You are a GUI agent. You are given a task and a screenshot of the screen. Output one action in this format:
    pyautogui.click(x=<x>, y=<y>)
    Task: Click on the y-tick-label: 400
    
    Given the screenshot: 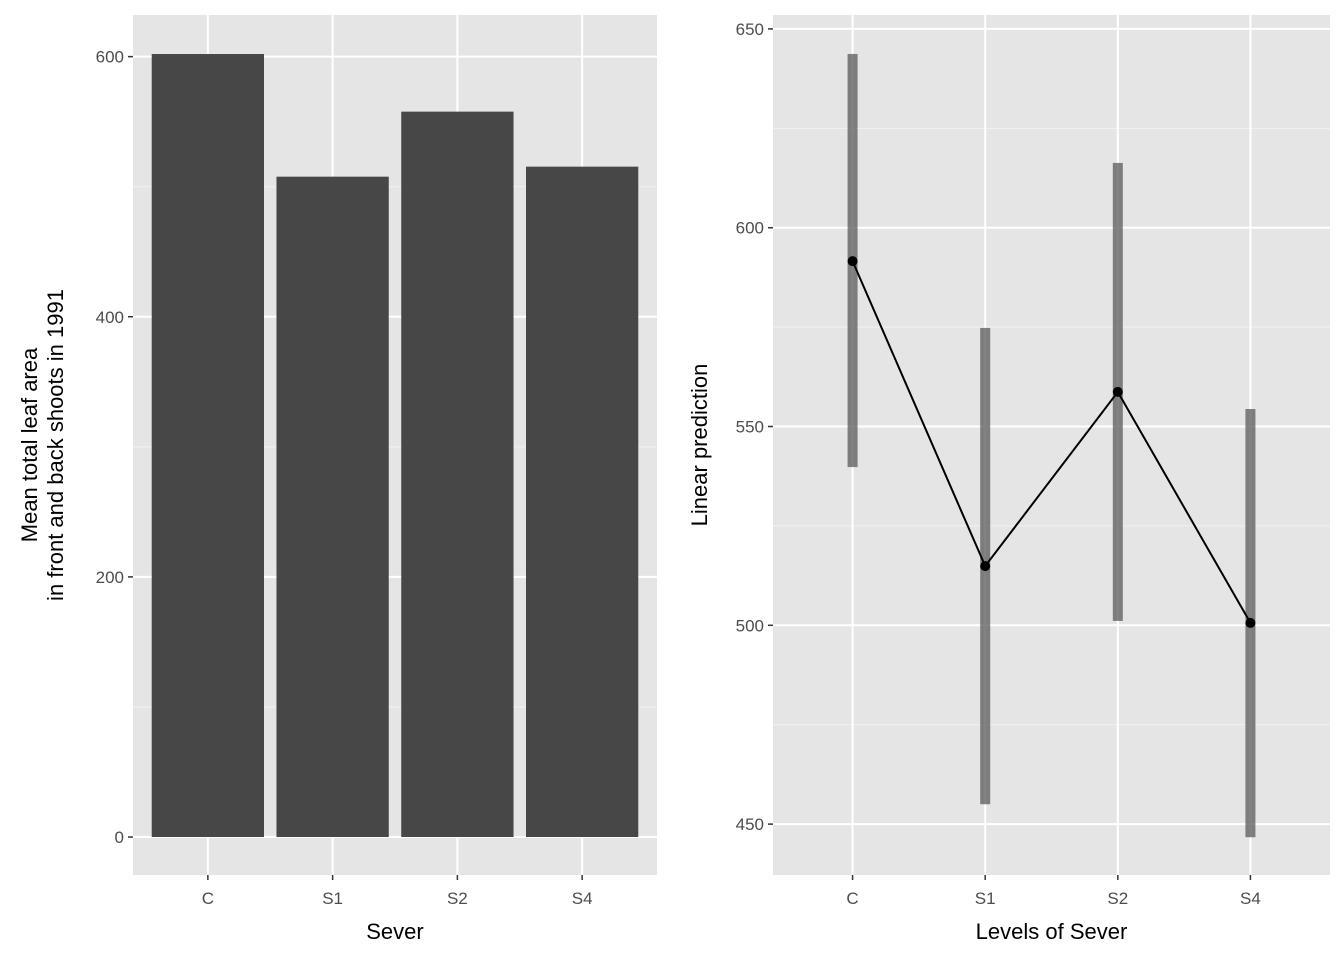 What is the action you would take?
    pyautogui.click(x=110, y=317)
    